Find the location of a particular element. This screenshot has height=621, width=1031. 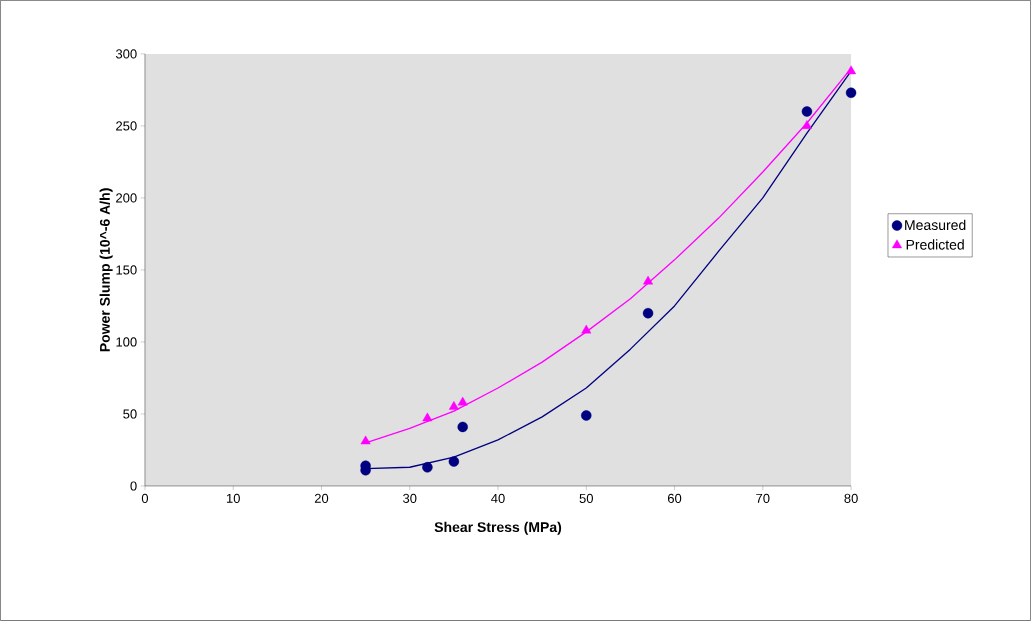

x-tick-label: 0 is located at coordinates (145, 498).